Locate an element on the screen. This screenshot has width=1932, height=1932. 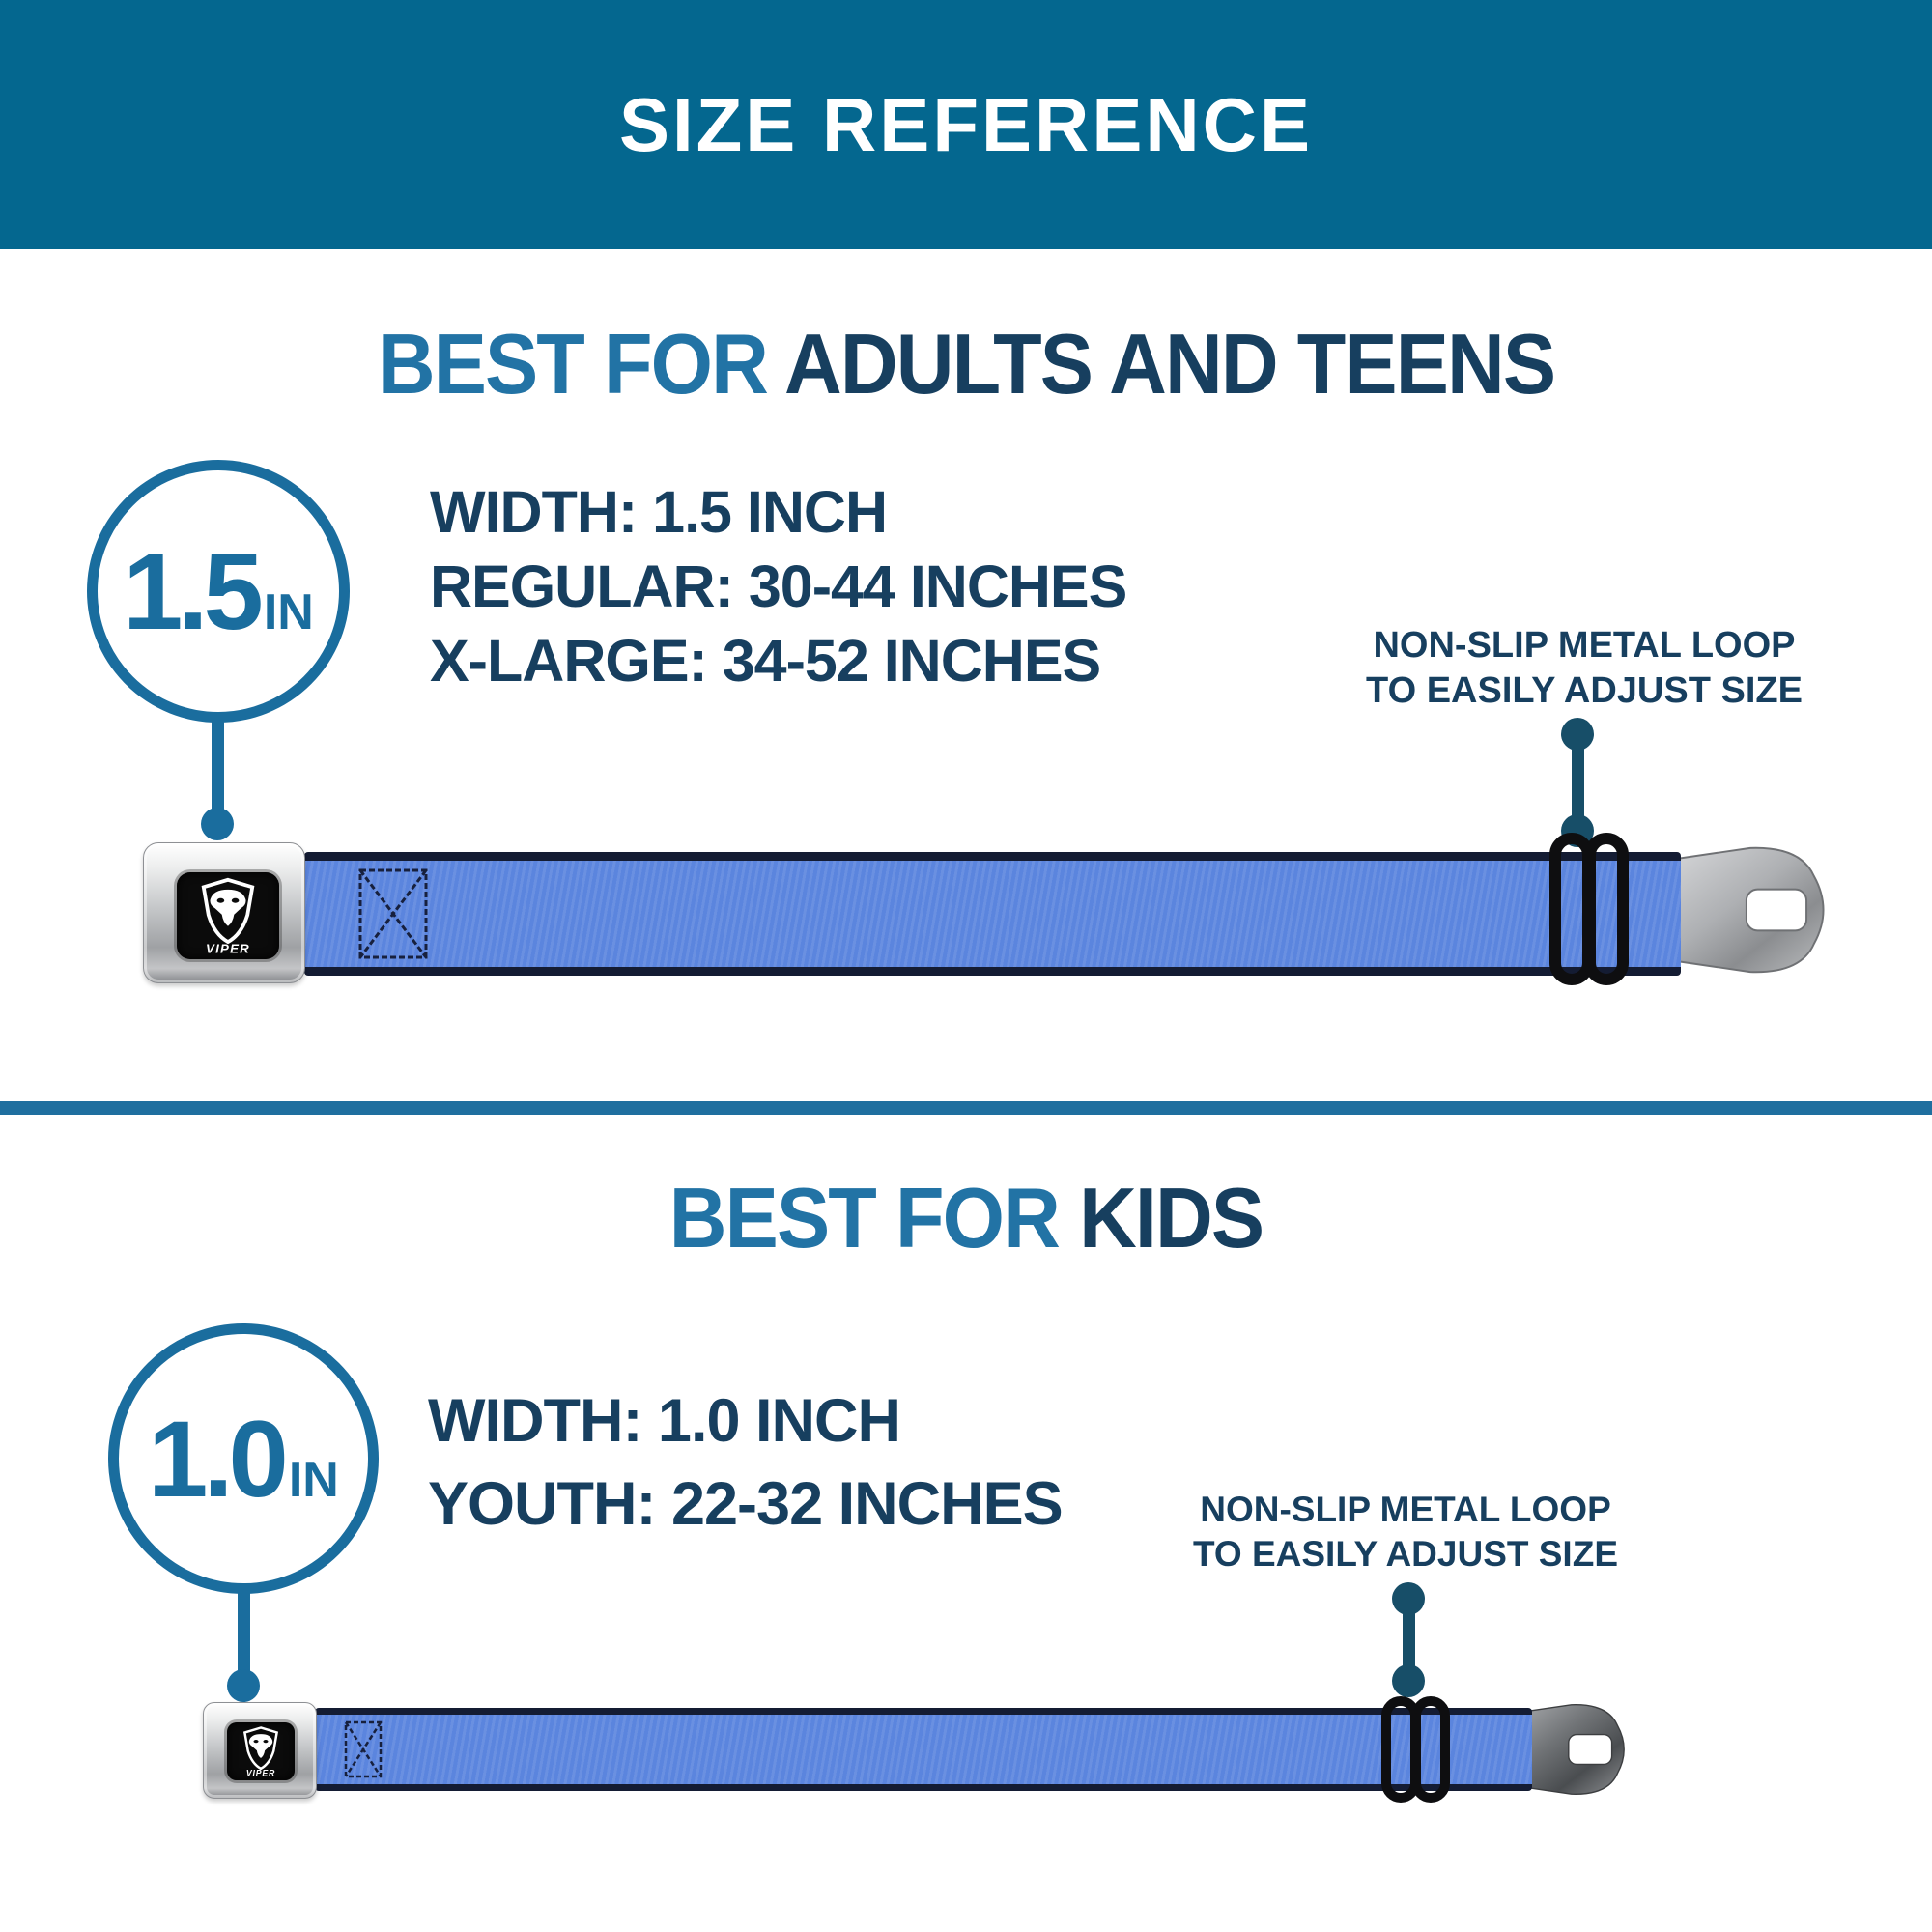
heading-audience-adults: ADULTS AND TEENS is located at coordinates (1170, 364).